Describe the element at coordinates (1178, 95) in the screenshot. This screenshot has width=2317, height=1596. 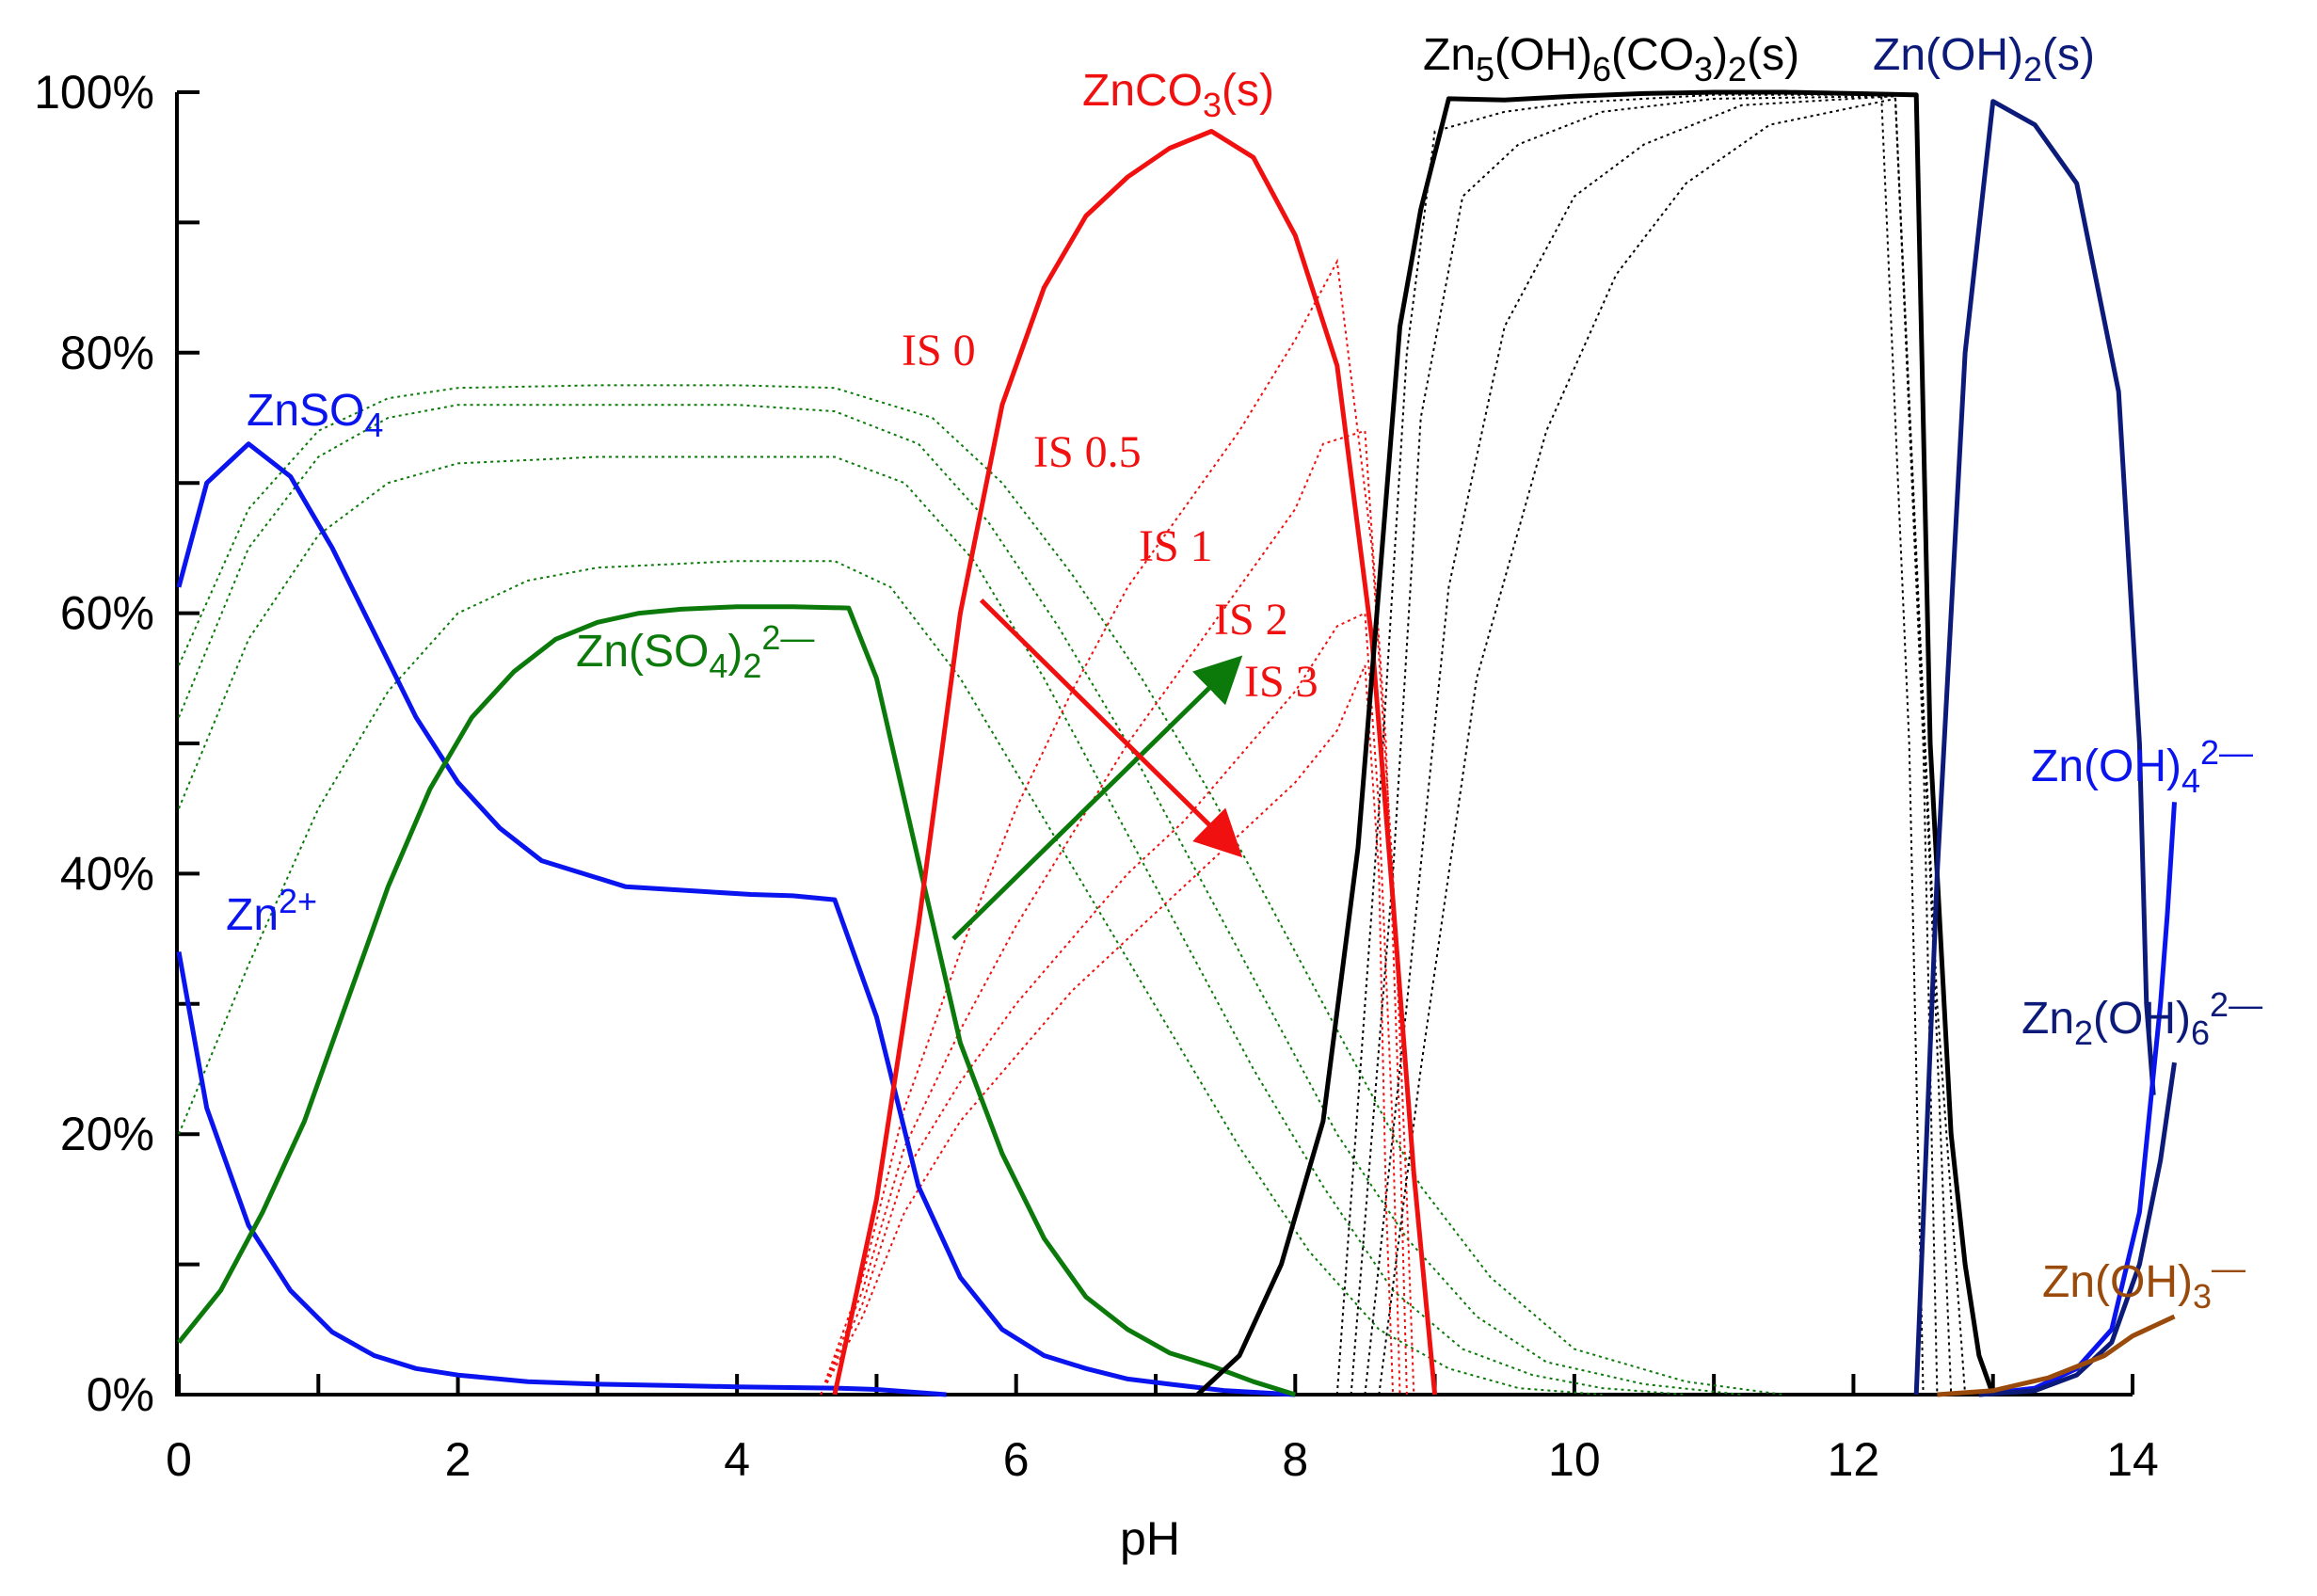
I see `label-znco3: ZnCO3(s)` at that location.